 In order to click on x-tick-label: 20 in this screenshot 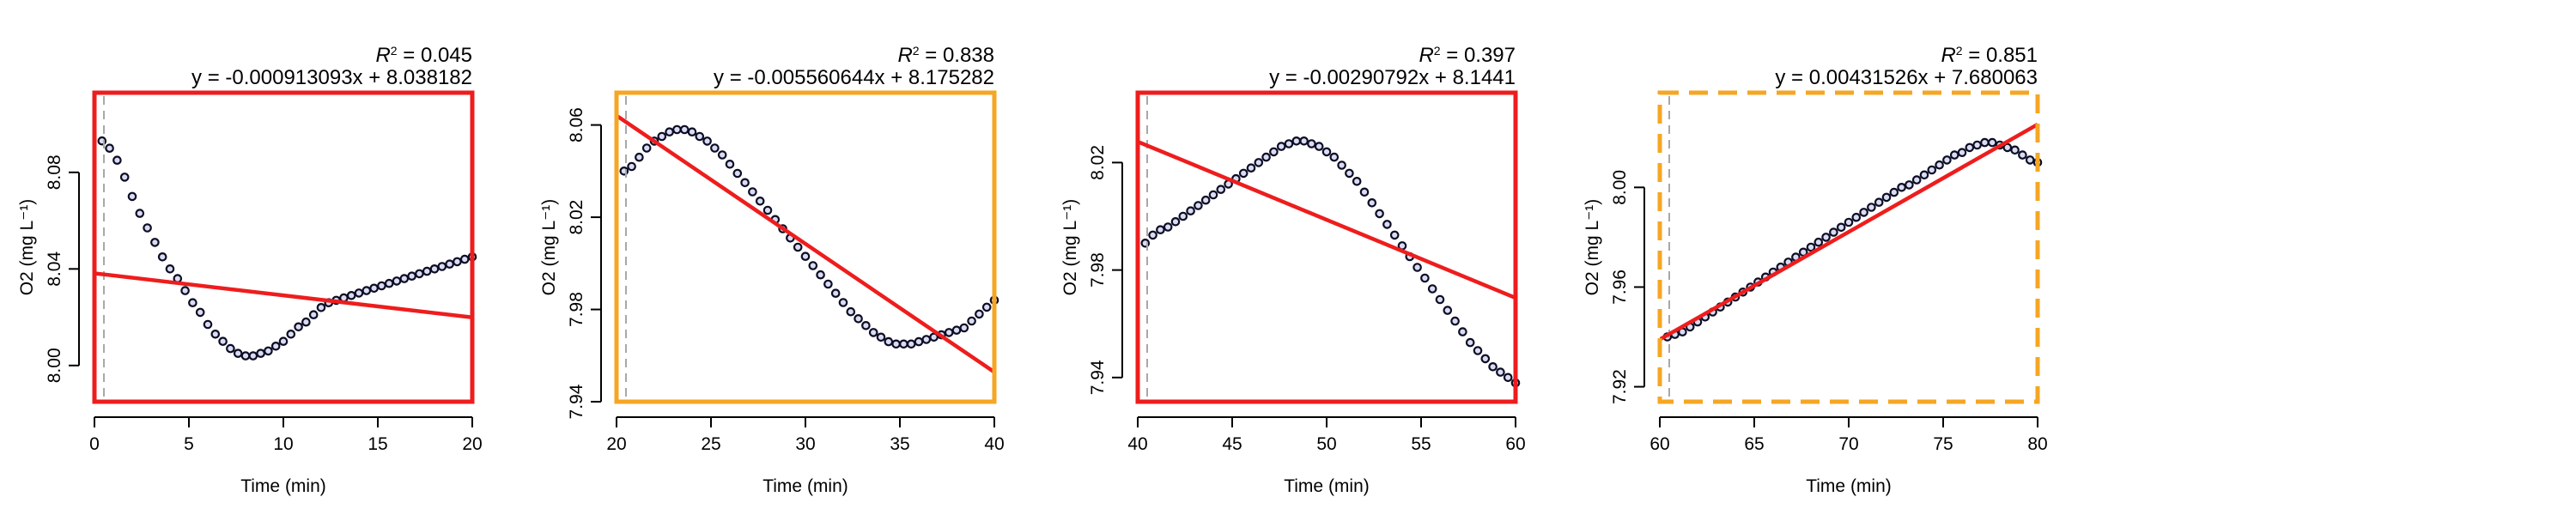, I will do `click(616, 444)`.